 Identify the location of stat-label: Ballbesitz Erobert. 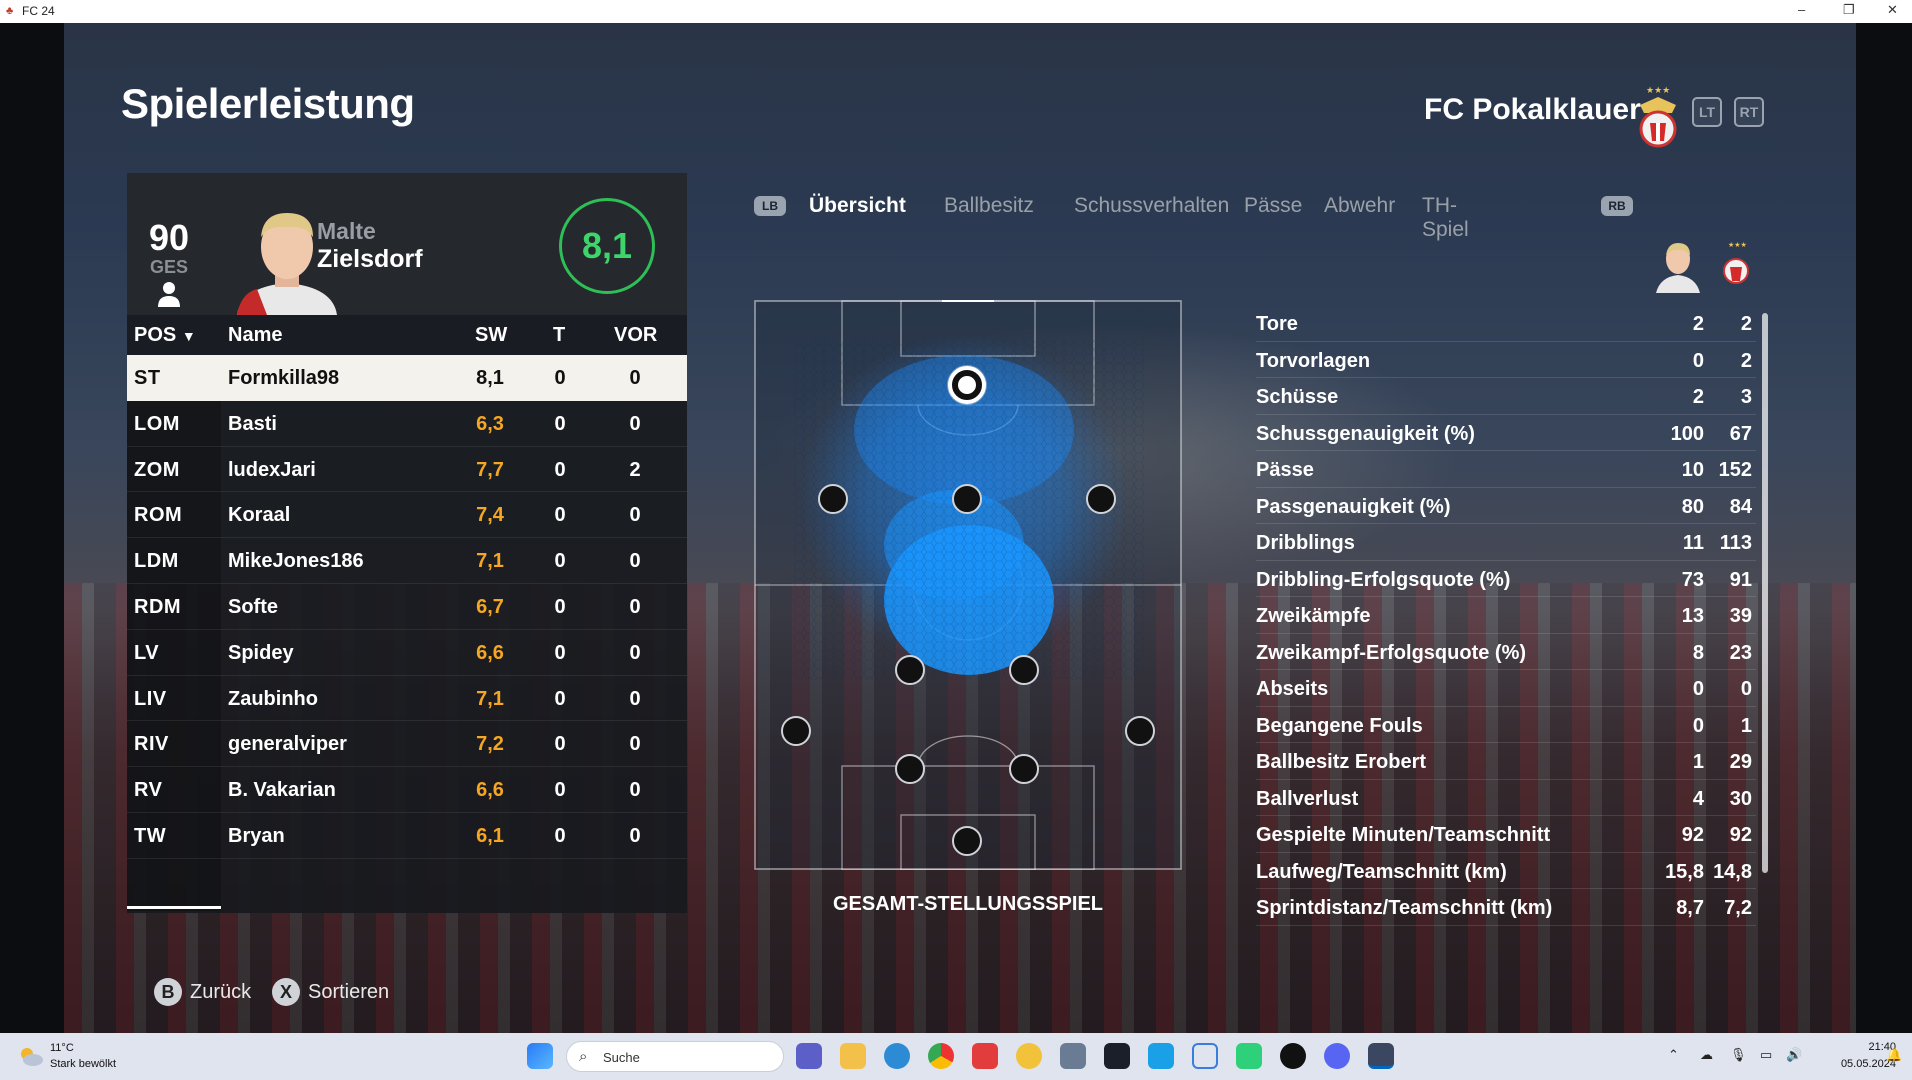
(1341, 762).